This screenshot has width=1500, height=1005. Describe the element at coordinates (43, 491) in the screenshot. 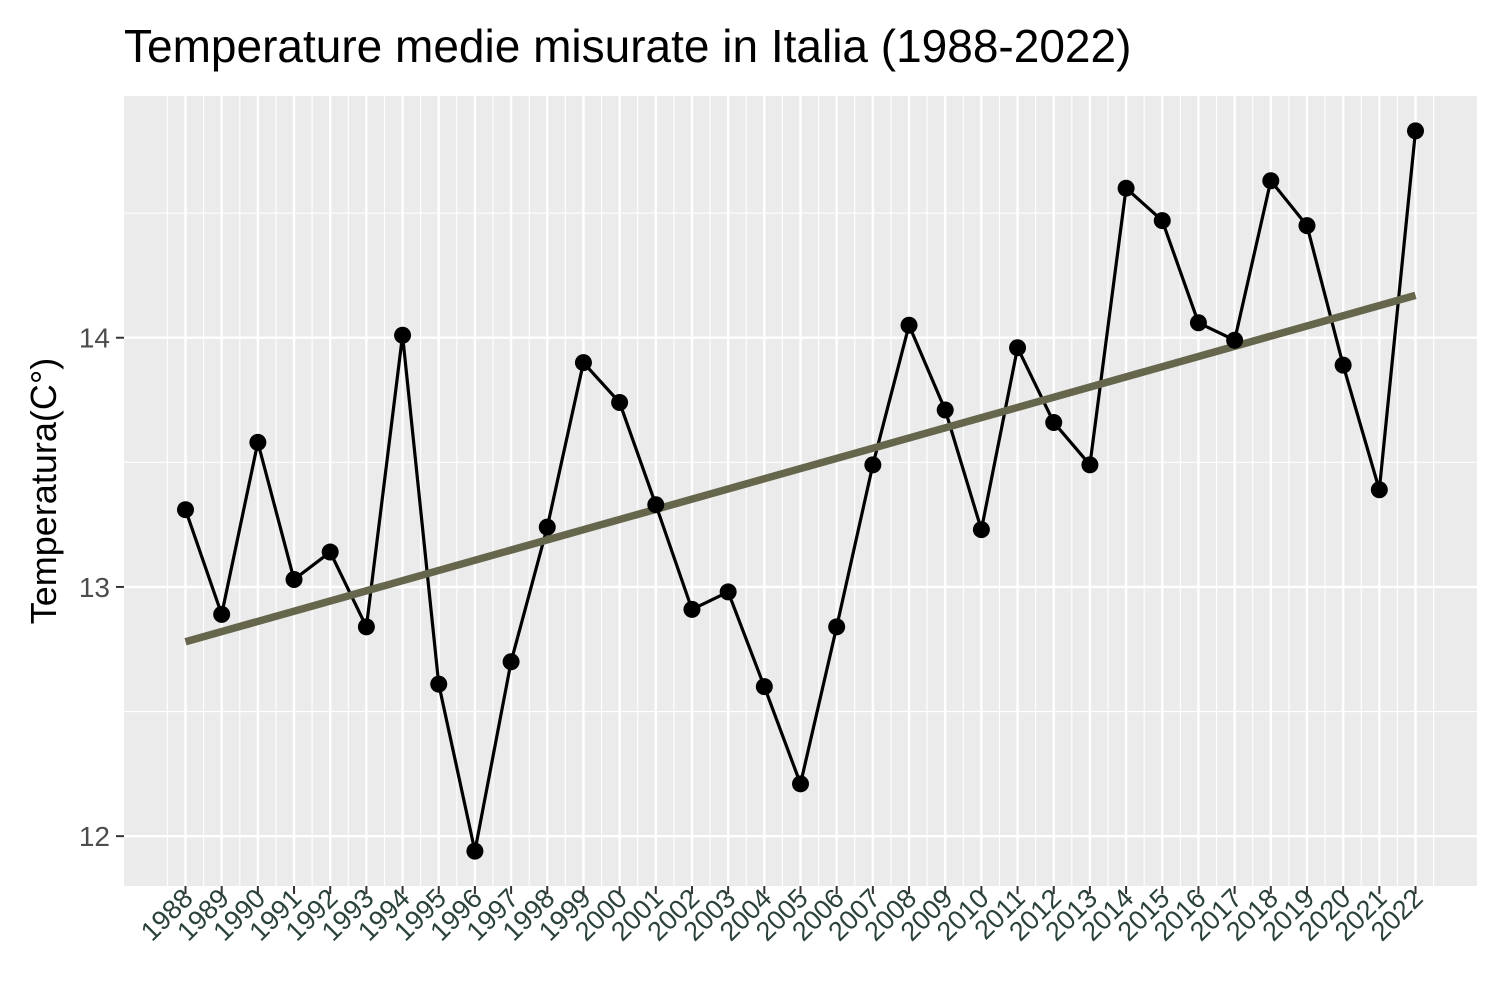

I see `y-axis-title: Temperatura(C°)` at that location.